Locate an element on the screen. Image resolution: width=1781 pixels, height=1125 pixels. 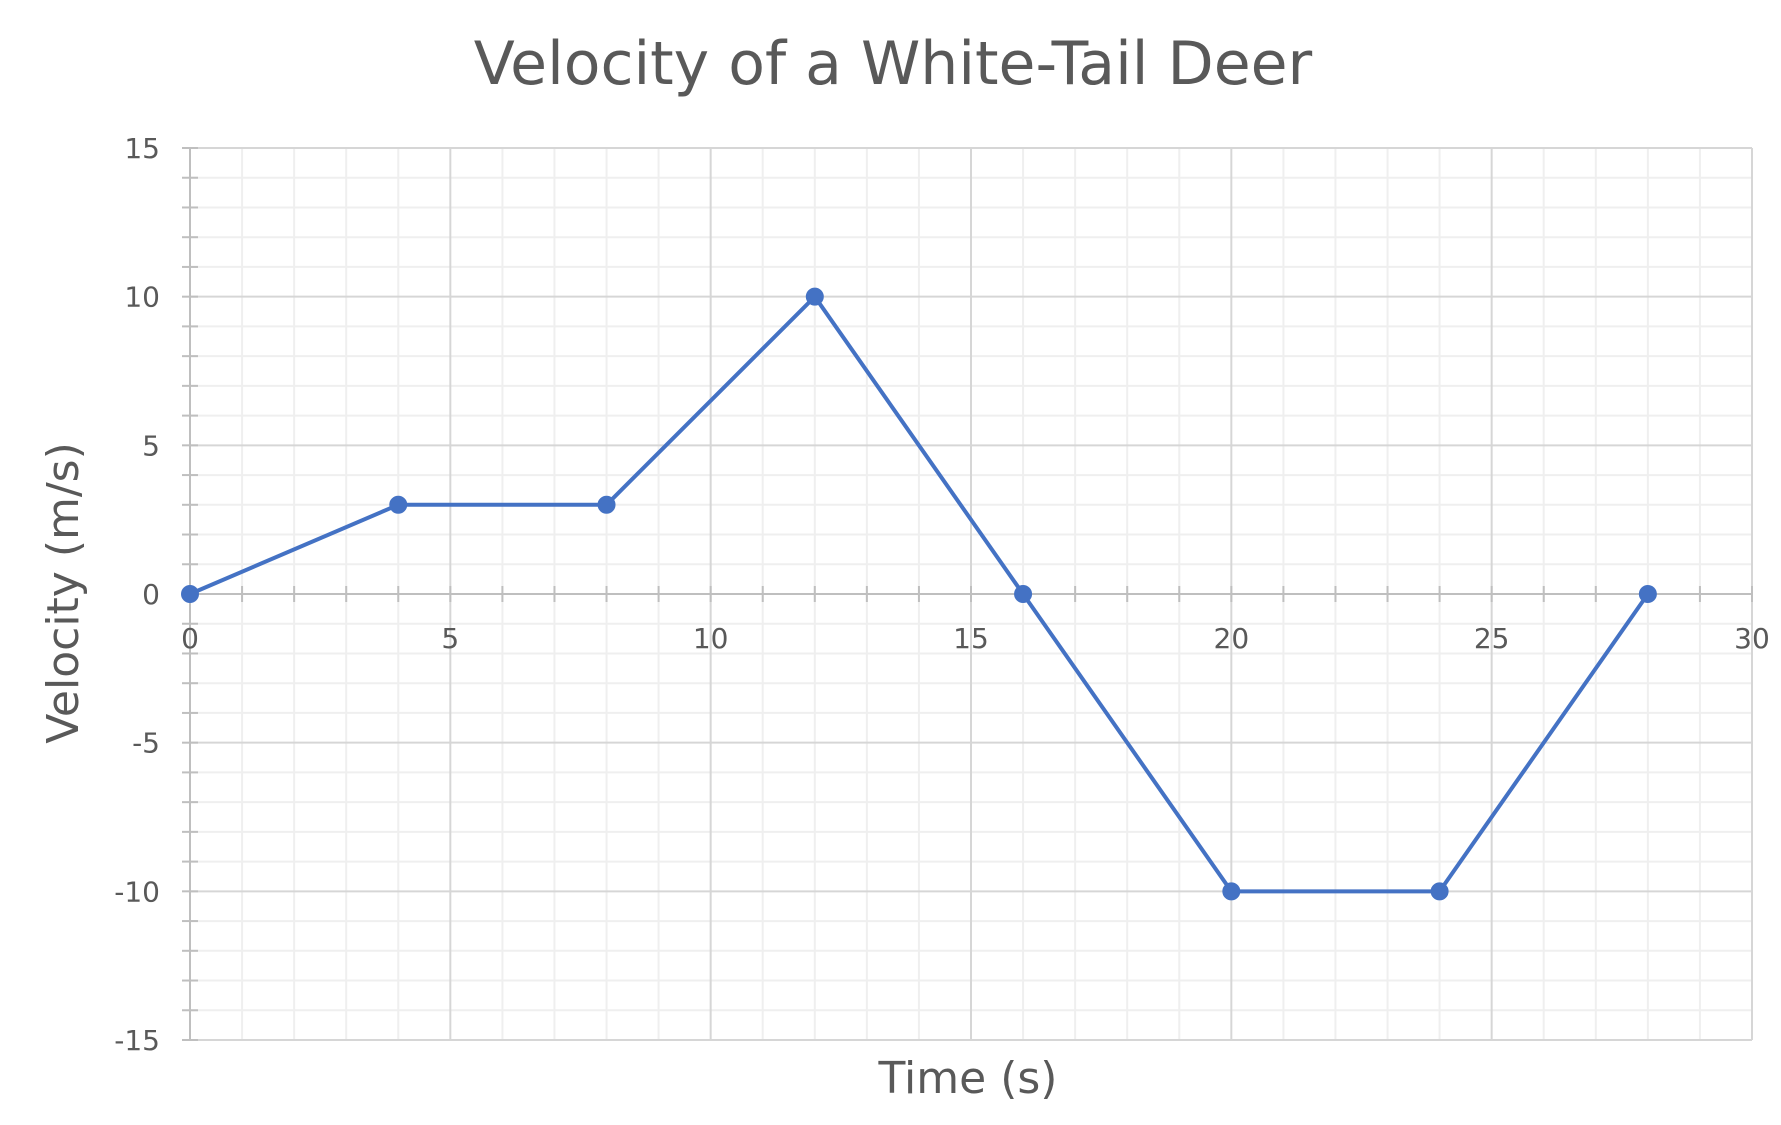
y-tick-label: -10 is located at coordinates (137, 891).